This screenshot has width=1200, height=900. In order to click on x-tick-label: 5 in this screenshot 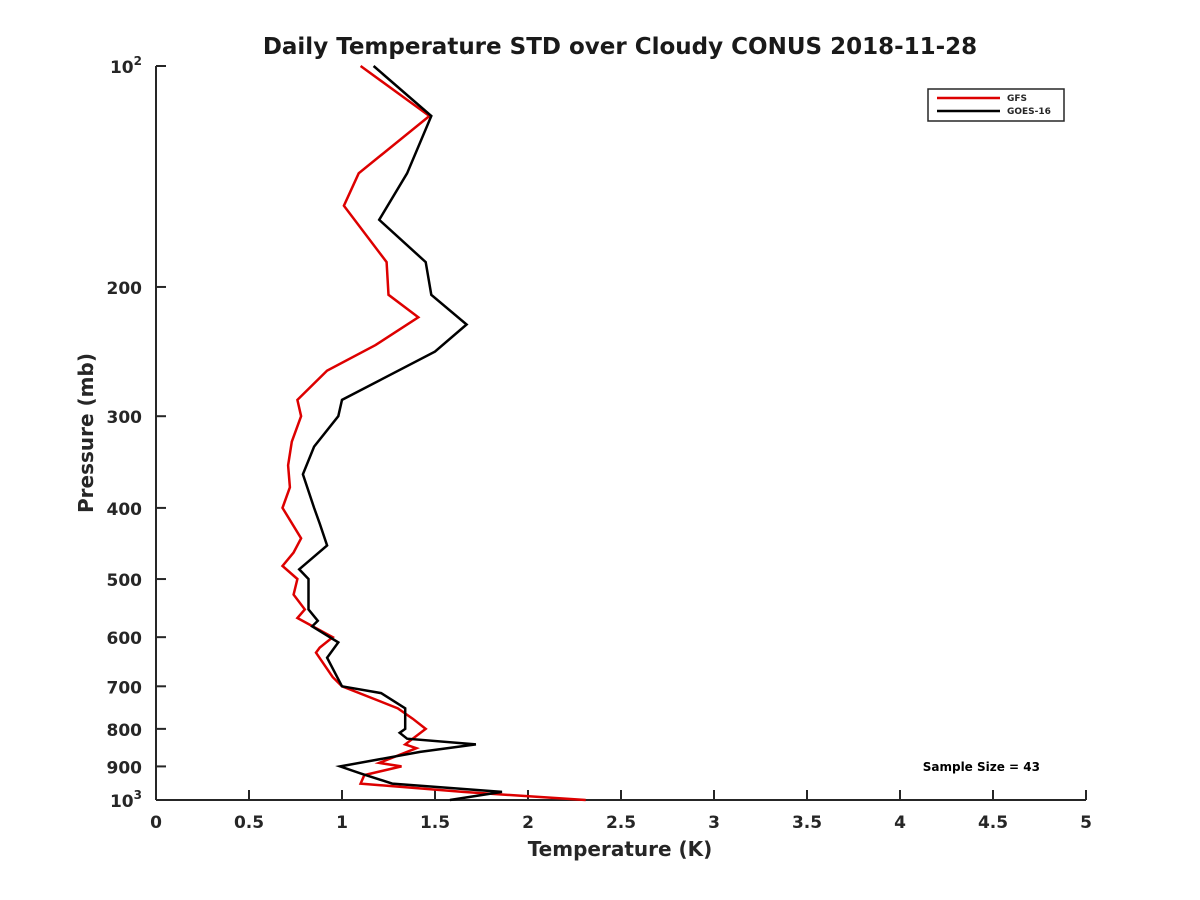, I will do `click(1086, 823)`.